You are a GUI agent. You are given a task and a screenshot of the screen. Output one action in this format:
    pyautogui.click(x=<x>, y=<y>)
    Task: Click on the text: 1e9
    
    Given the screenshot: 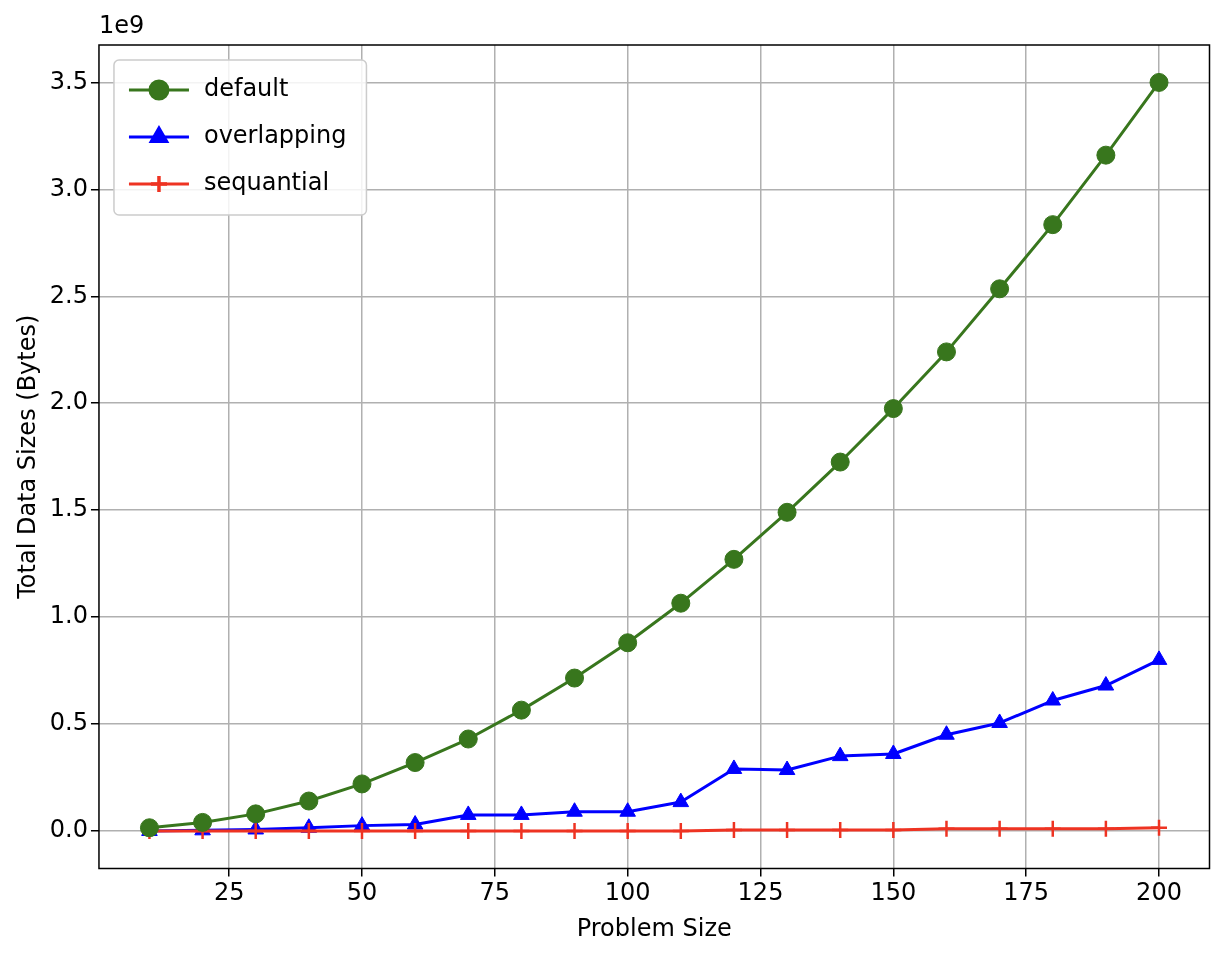 What is the action you would take?
    pyautogui.click(x=121, y=25)
    